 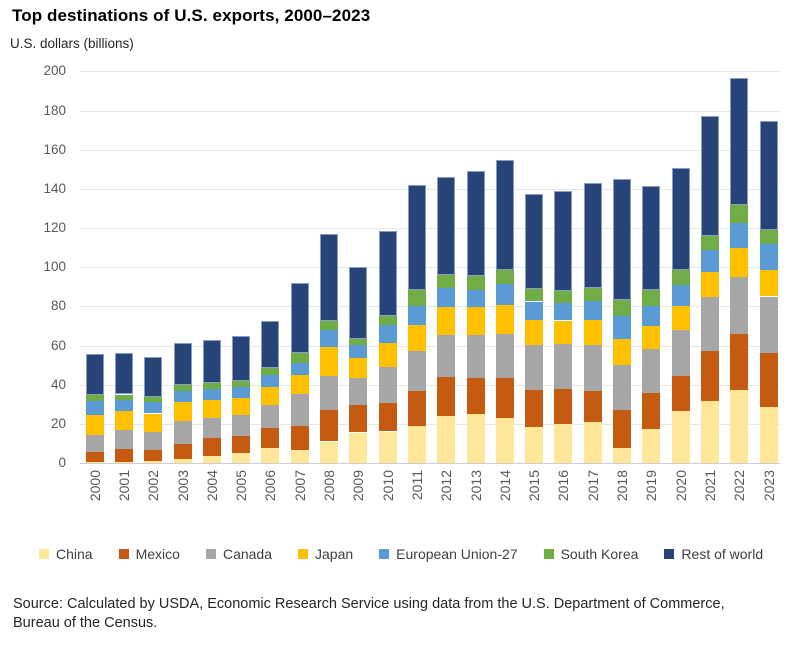 I want to click on y-tick-label-0: 0, so click(x=62, y=462).